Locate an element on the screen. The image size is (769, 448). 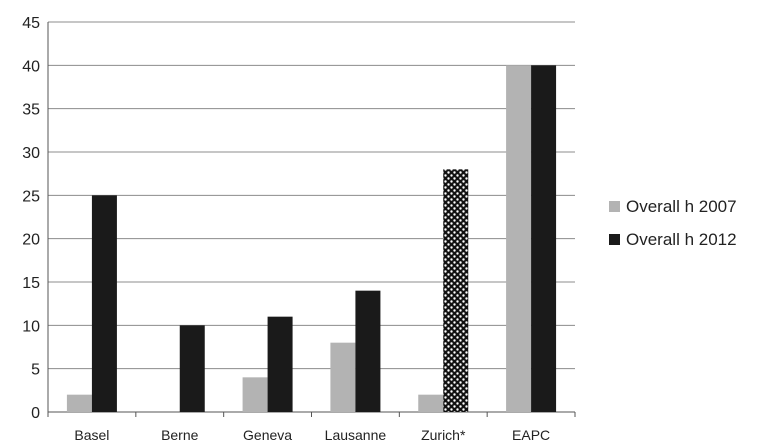
x-tick-label: Berne is located at coordinates (180, 435).